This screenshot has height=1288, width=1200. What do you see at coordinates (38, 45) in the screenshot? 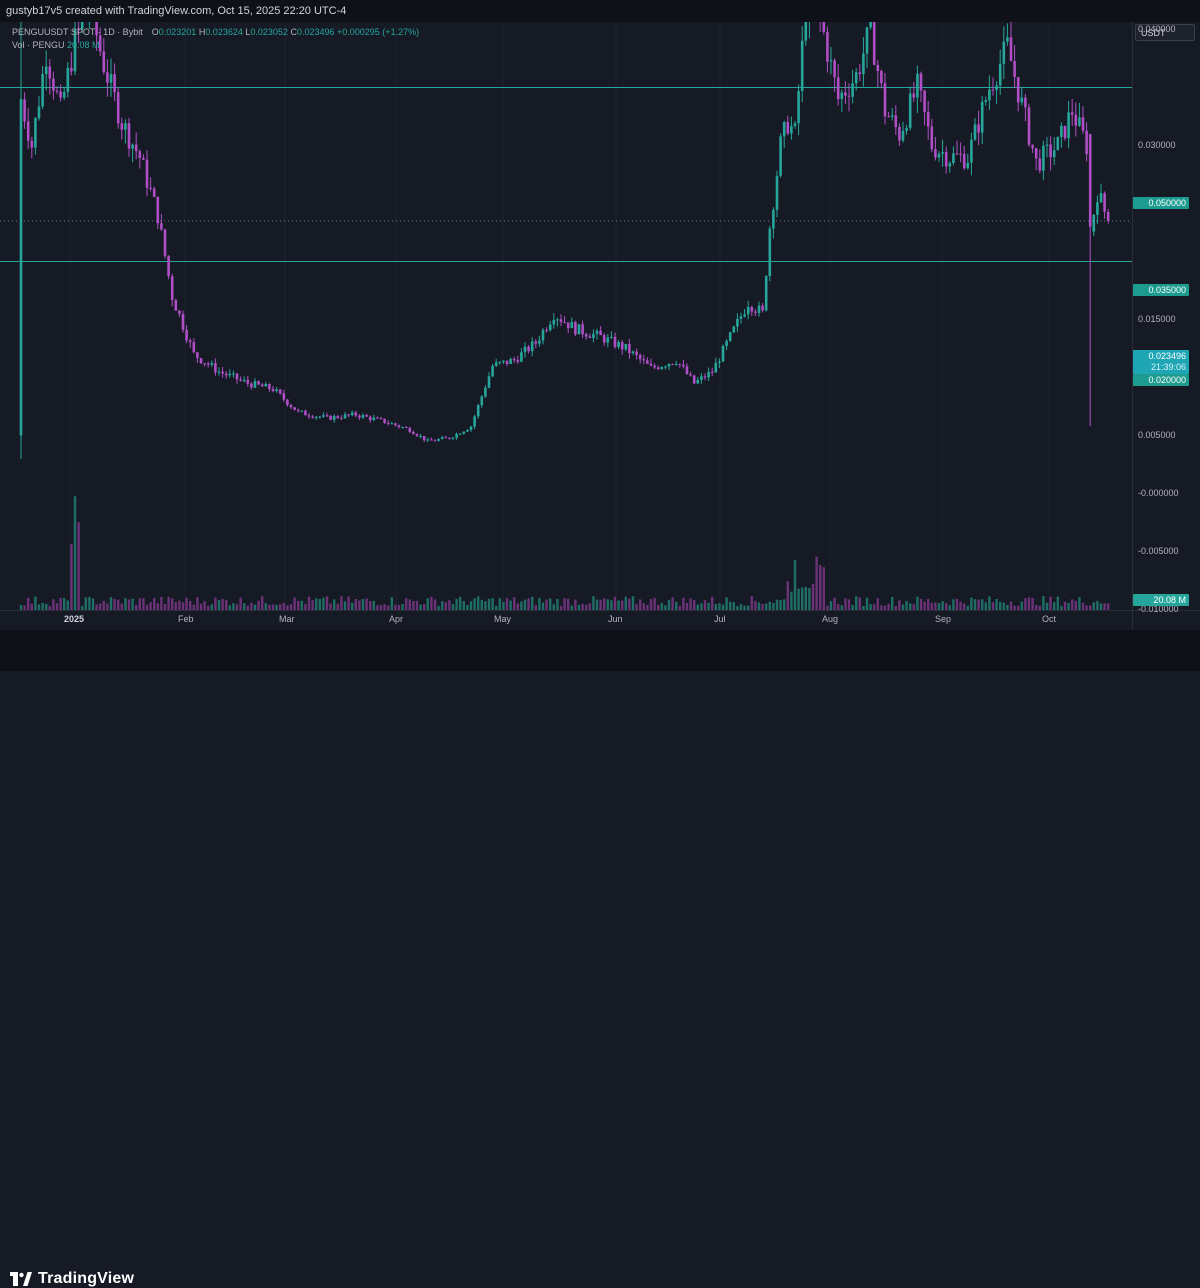
I see `legend-volume-label: Vol · PENGU` at bounding box center [38, 45].